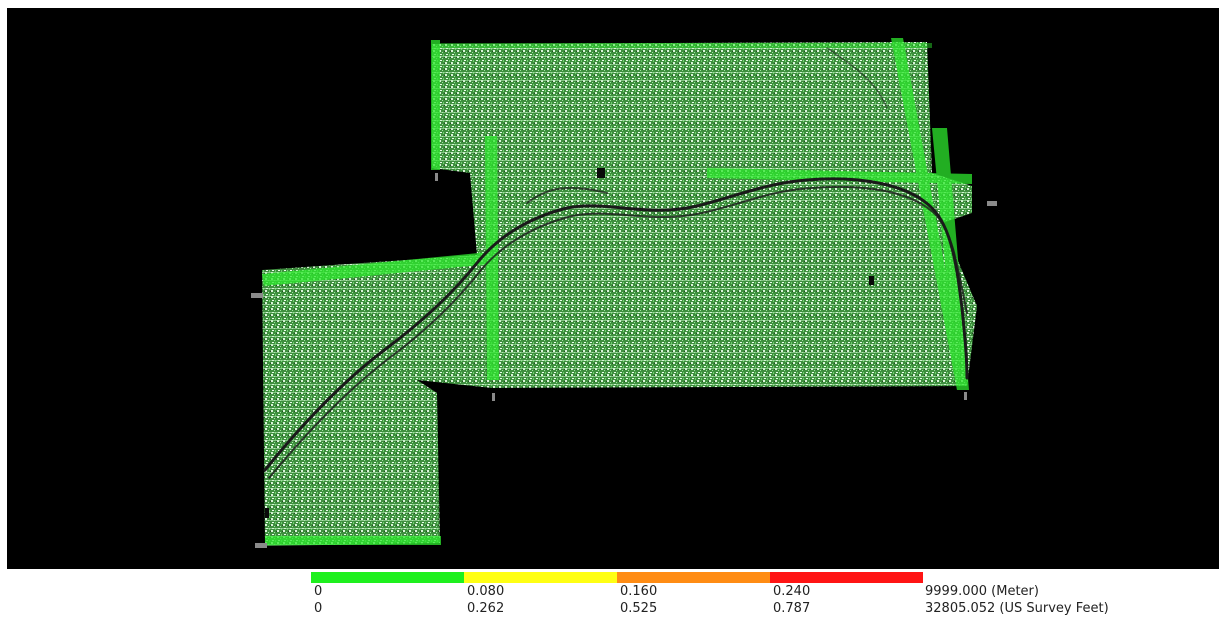 This screenshot has height=620, width=1223. What do you see at coordinates (318, 591) in the screenshot?
I see `legend-meter-label: 0` at bounding box center [318, 591].